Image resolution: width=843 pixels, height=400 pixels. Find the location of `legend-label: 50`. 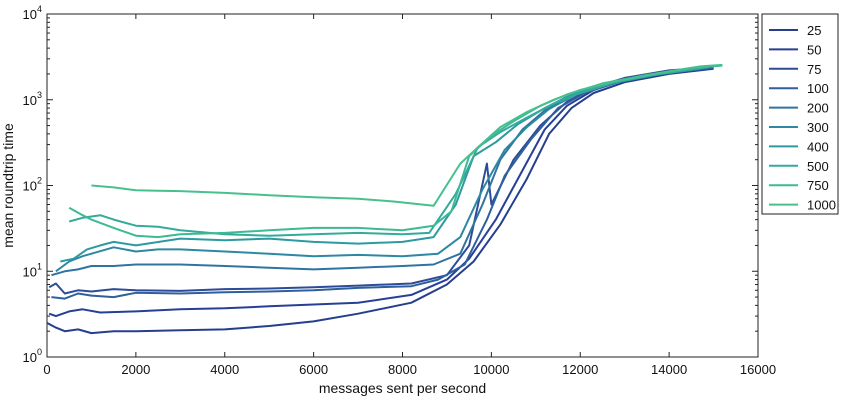

legend-label: 50 is located at coordinates (814, 49).